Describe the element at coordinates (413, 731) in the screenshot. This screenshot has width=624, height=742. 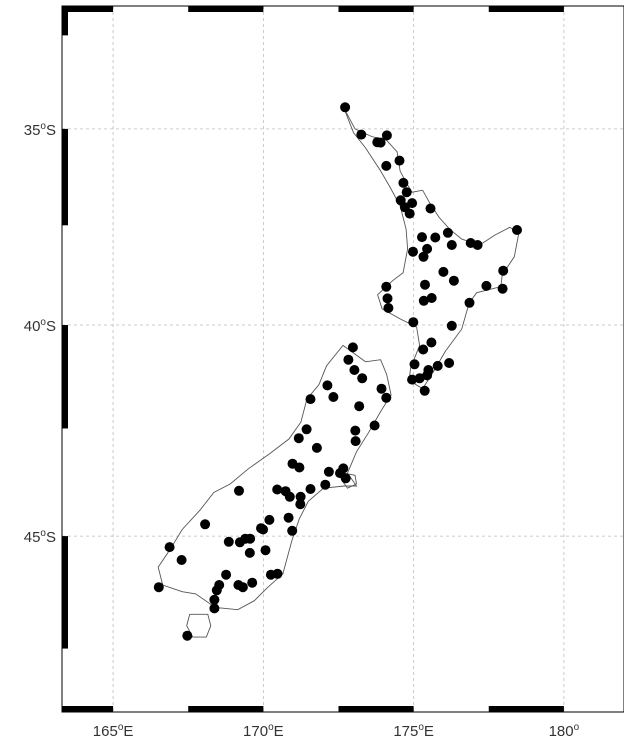
I see `lon-tick-label: 175oE` at that location.